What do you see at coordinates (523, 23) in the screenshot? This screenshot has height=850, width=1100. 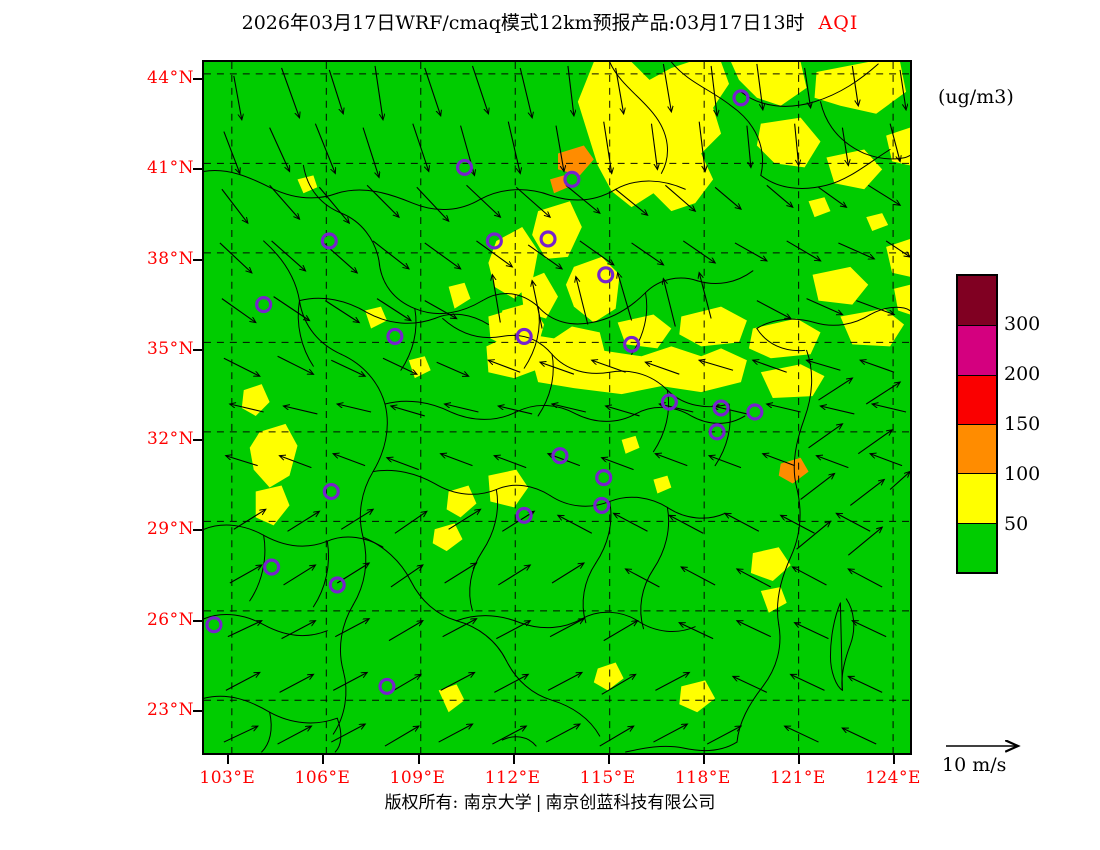 I see `title-main-text: 2026年03月17日WRF/cmaq模式12km预报产品:03月17日13时` at bounding box center [523, 23].